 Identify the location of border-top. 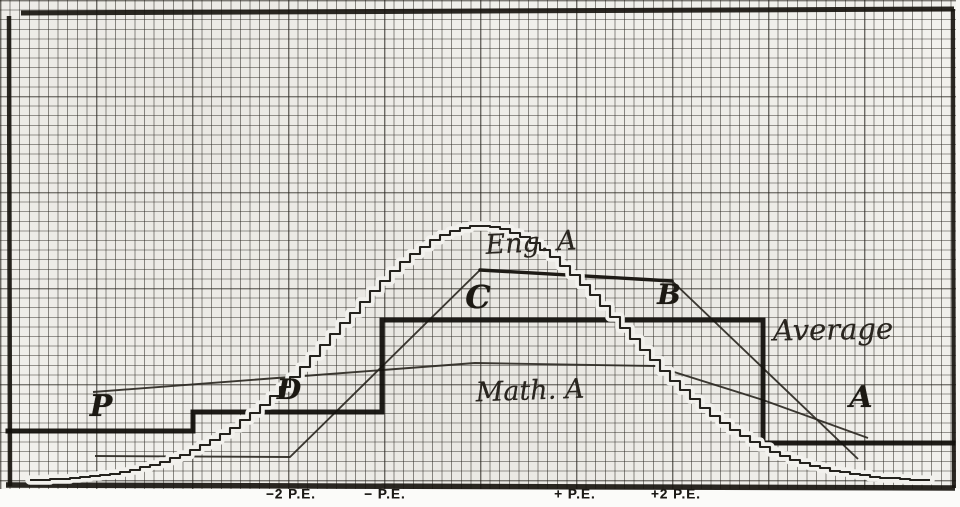
(487, 11).